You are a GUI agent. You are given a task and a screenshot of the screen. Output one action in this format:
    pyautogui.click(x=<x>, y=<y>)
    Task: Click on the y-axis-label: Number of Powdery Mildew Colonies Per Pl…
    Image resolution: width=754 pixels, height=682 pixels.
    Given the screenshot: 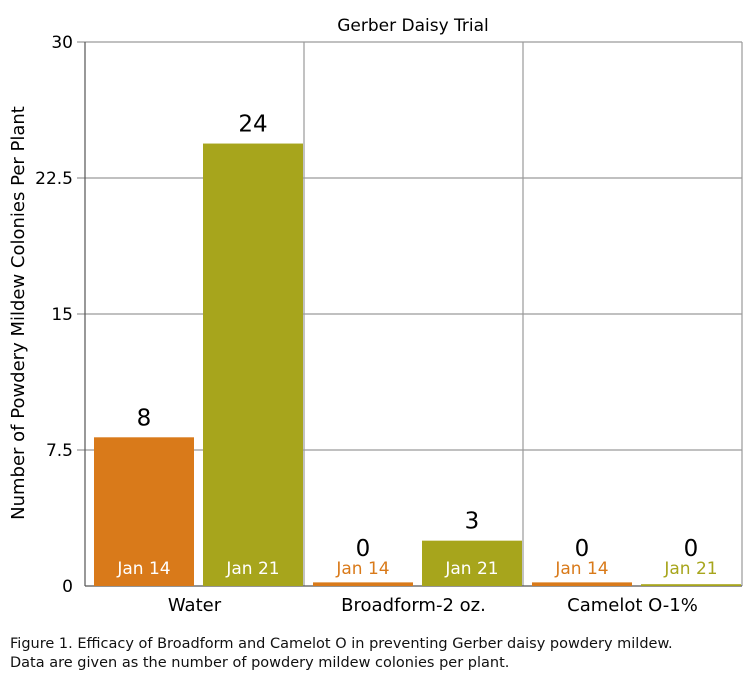 What is the action you would take?
    pyautogui.click(x=18, y=313)
    